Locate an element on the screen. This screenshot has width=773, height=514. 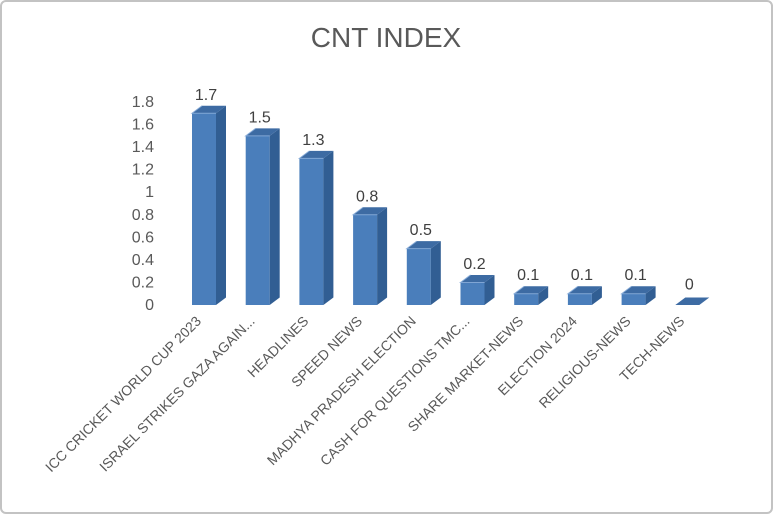
data-label: 1.7 is located at coordinates (206, 95).